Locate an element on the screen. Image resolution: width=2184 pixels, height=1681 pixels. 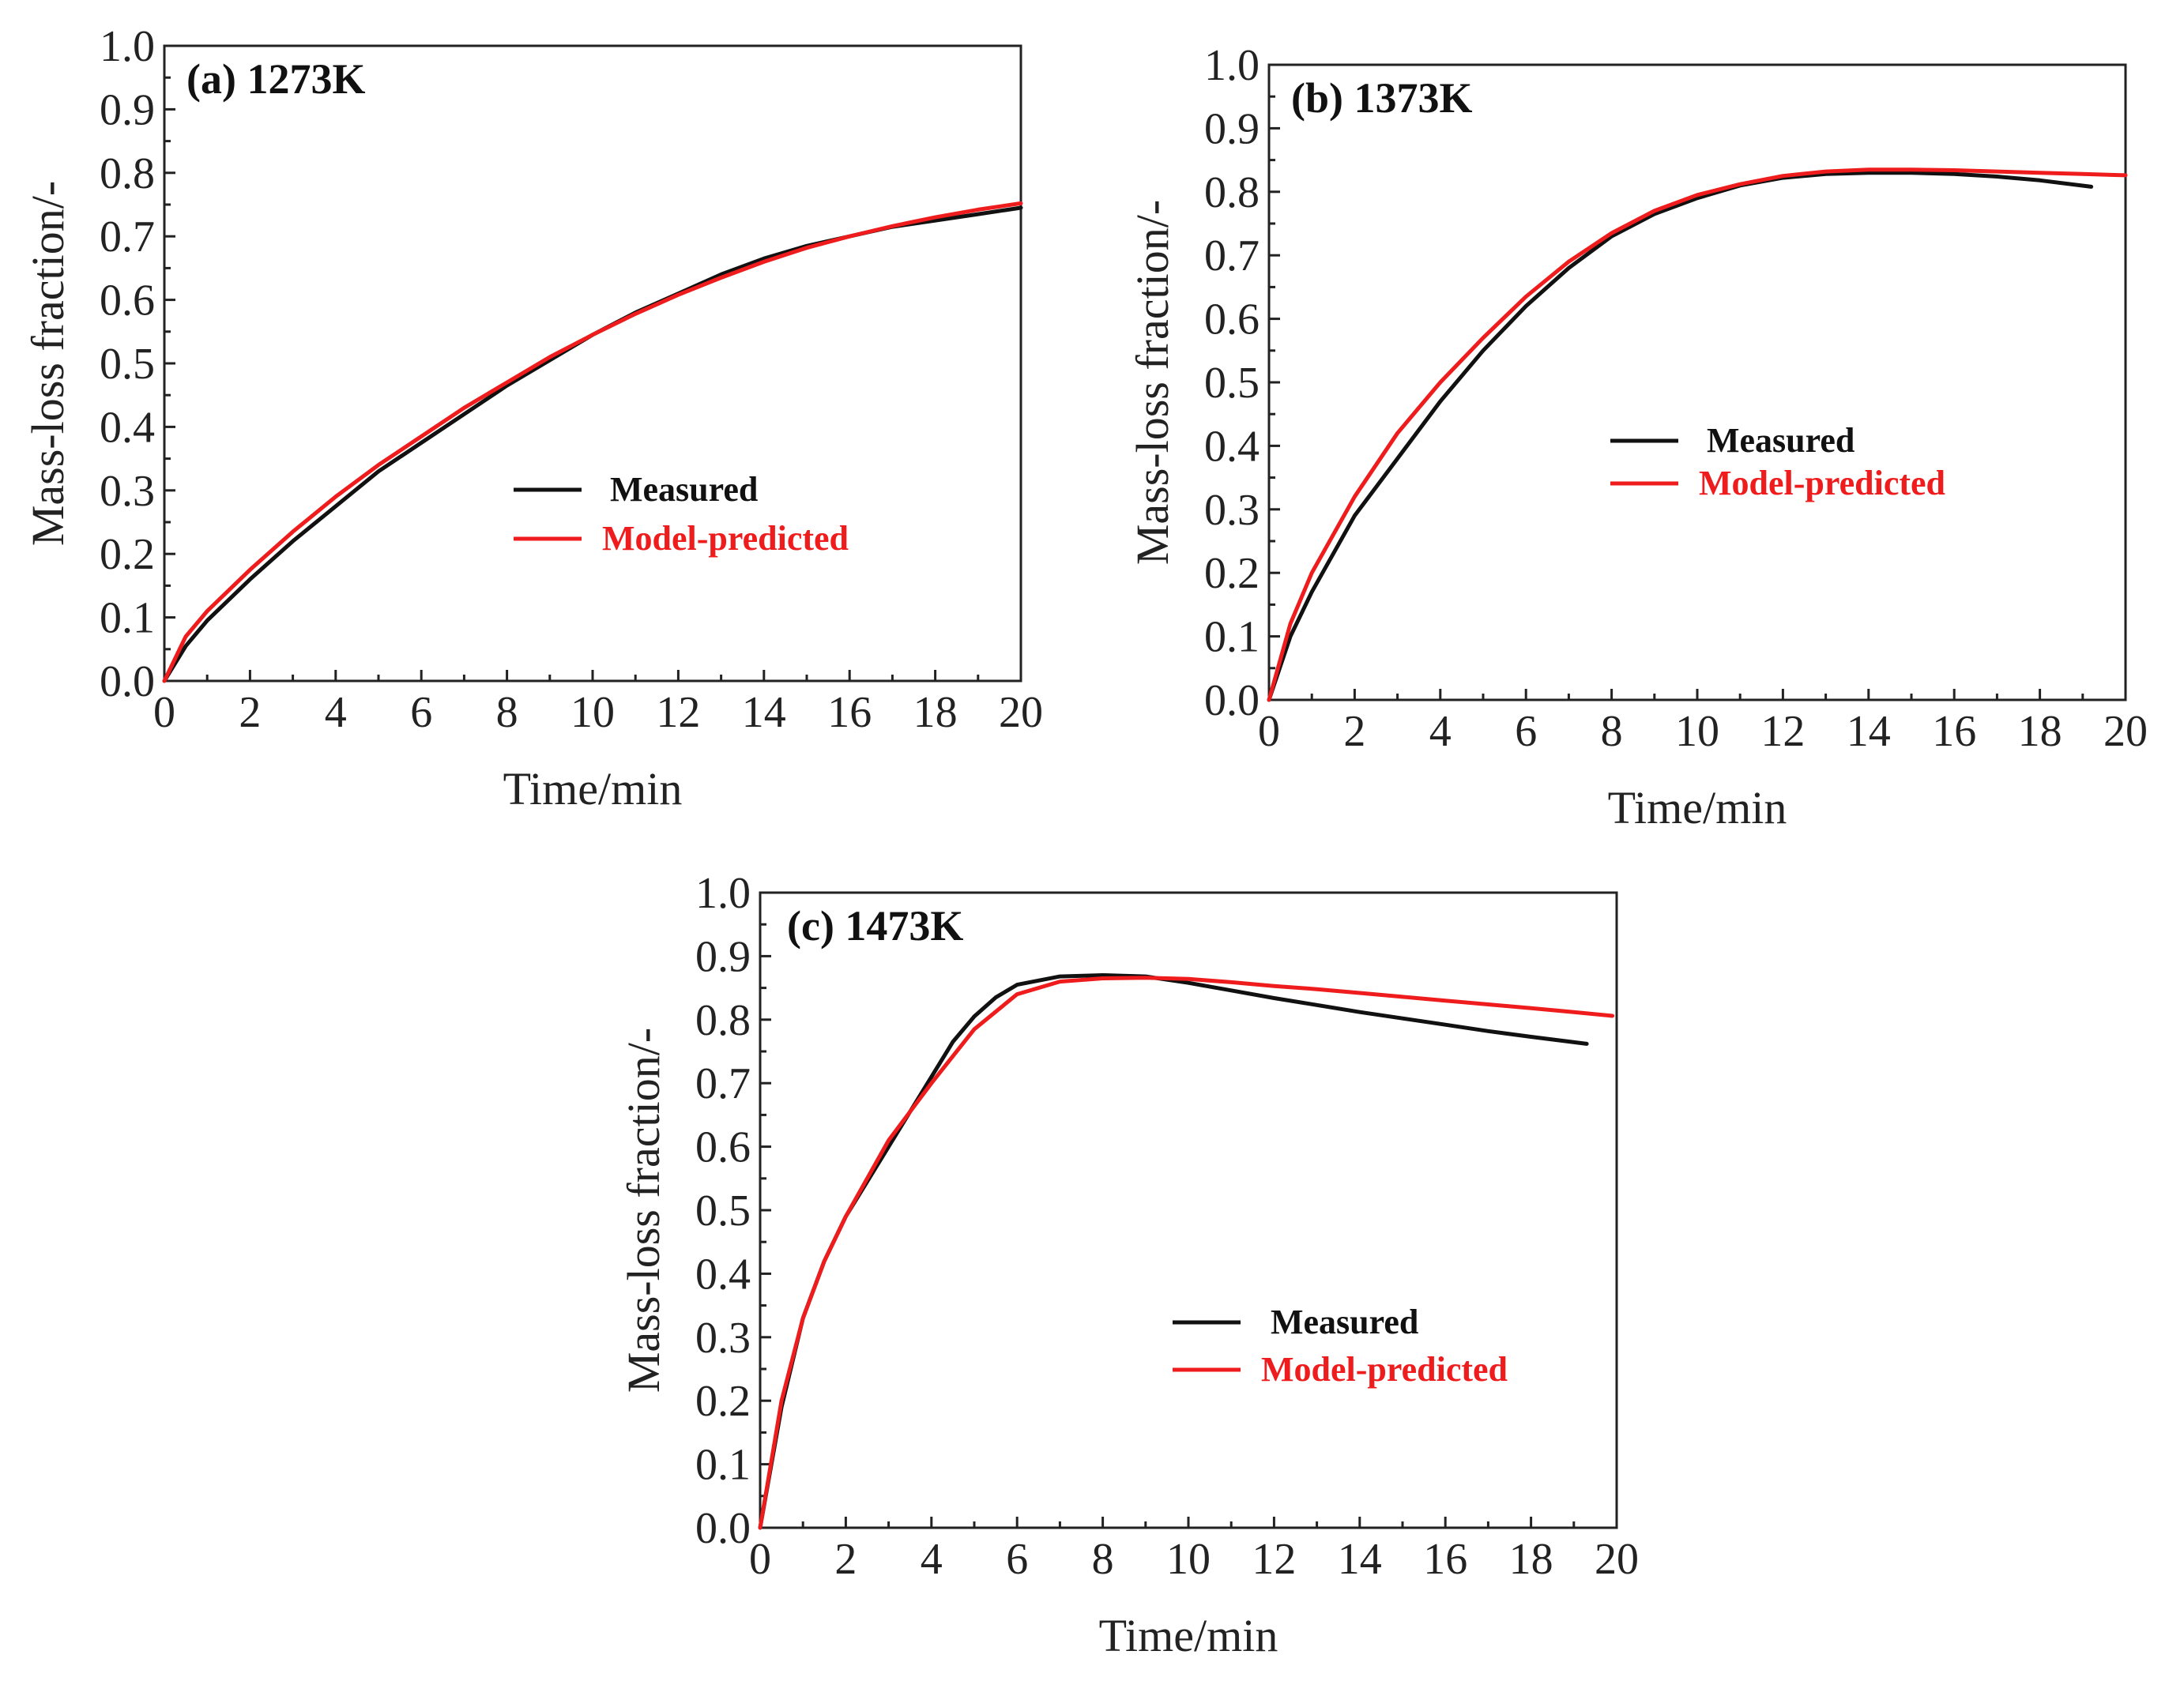
panel-title: (a) 1273K is located at coordinates (275, 79).